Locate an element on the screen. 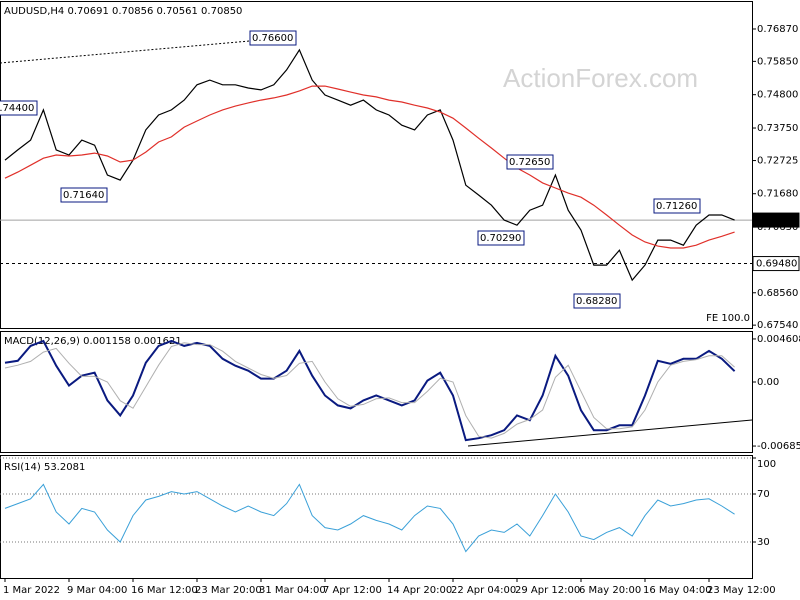 The width and height of the screenshot is (800, 600). annotation: 0.71640 is located at coordinates (83, 195).